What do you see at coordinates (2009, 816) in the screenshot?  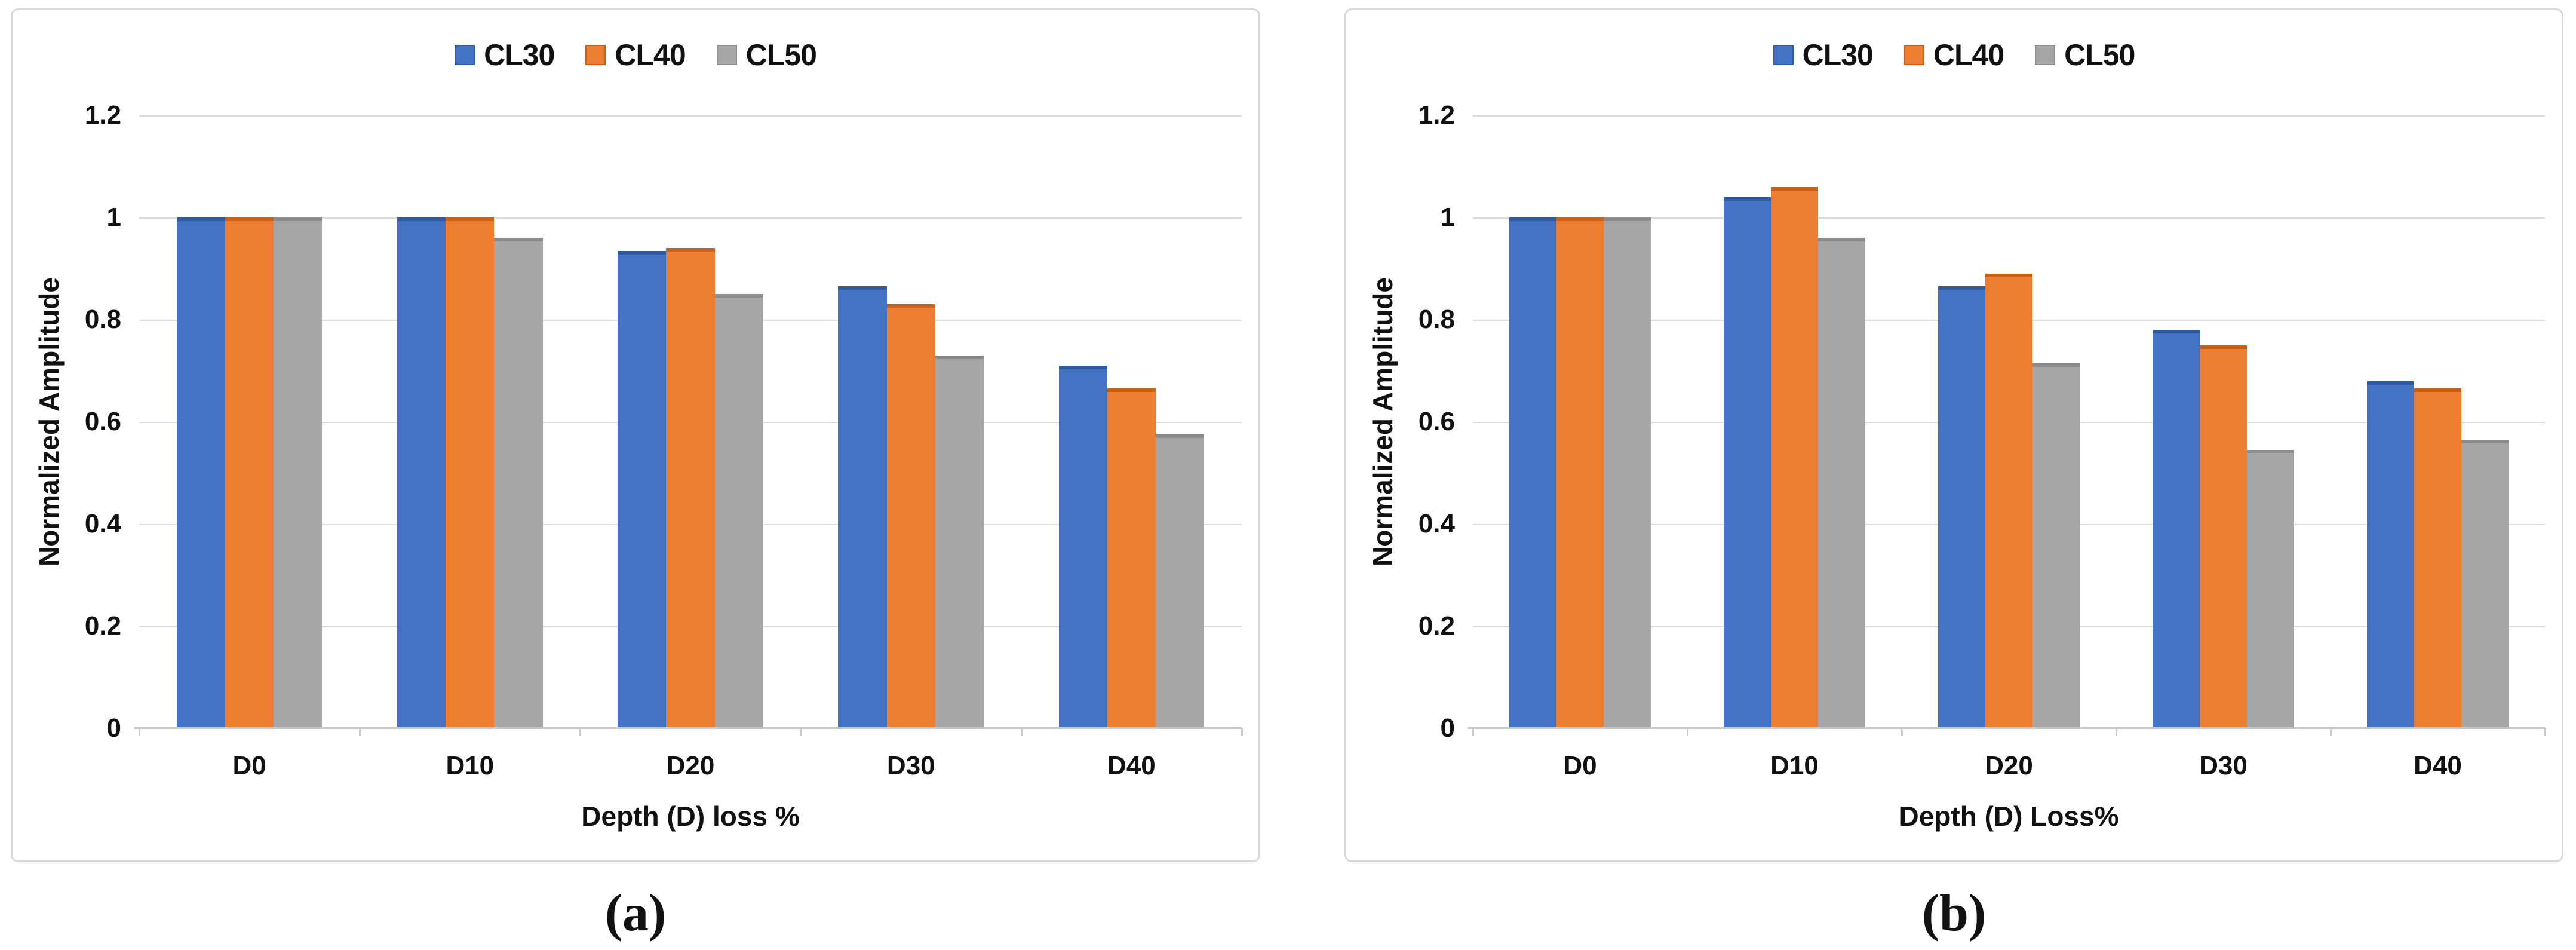 I see `x-axis-title: Depth (D) Loss%` at bounding box center [2009, 816].